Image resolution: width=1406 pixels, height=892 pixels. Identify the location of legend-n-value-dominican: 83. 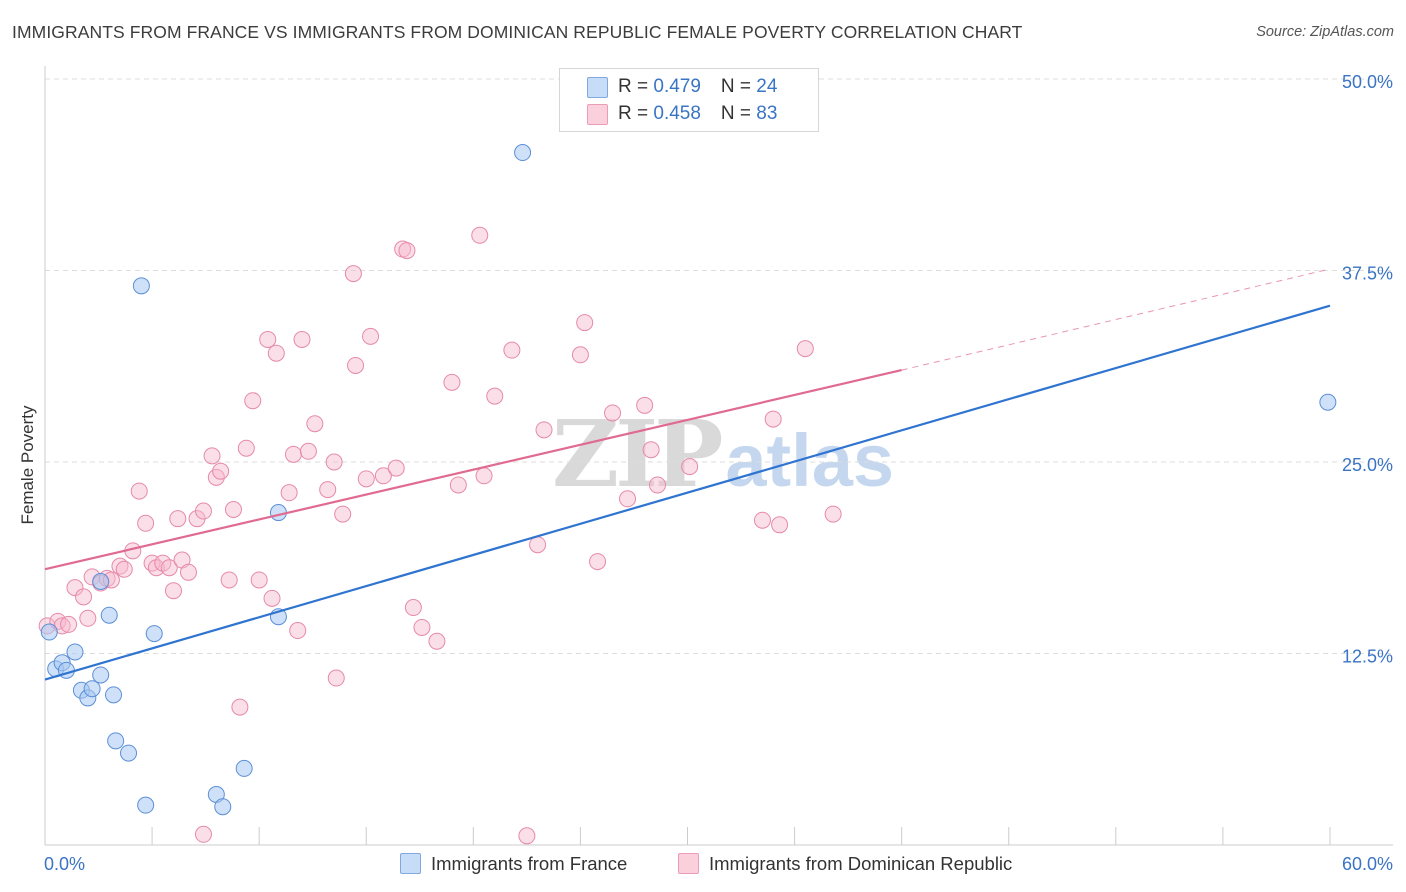
(767, 113).